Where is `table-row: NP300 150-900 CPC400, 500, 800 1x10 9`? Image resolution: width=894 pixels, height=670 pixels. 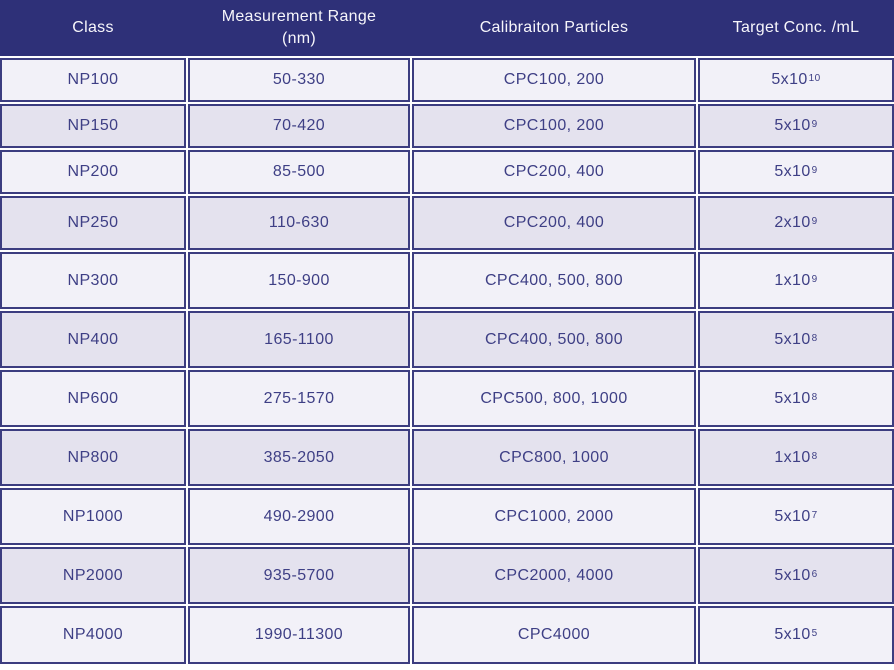
table-row: NP300 150-900 CPC400, 500, 800 1x10 9 is located at coordinates (447, 280).